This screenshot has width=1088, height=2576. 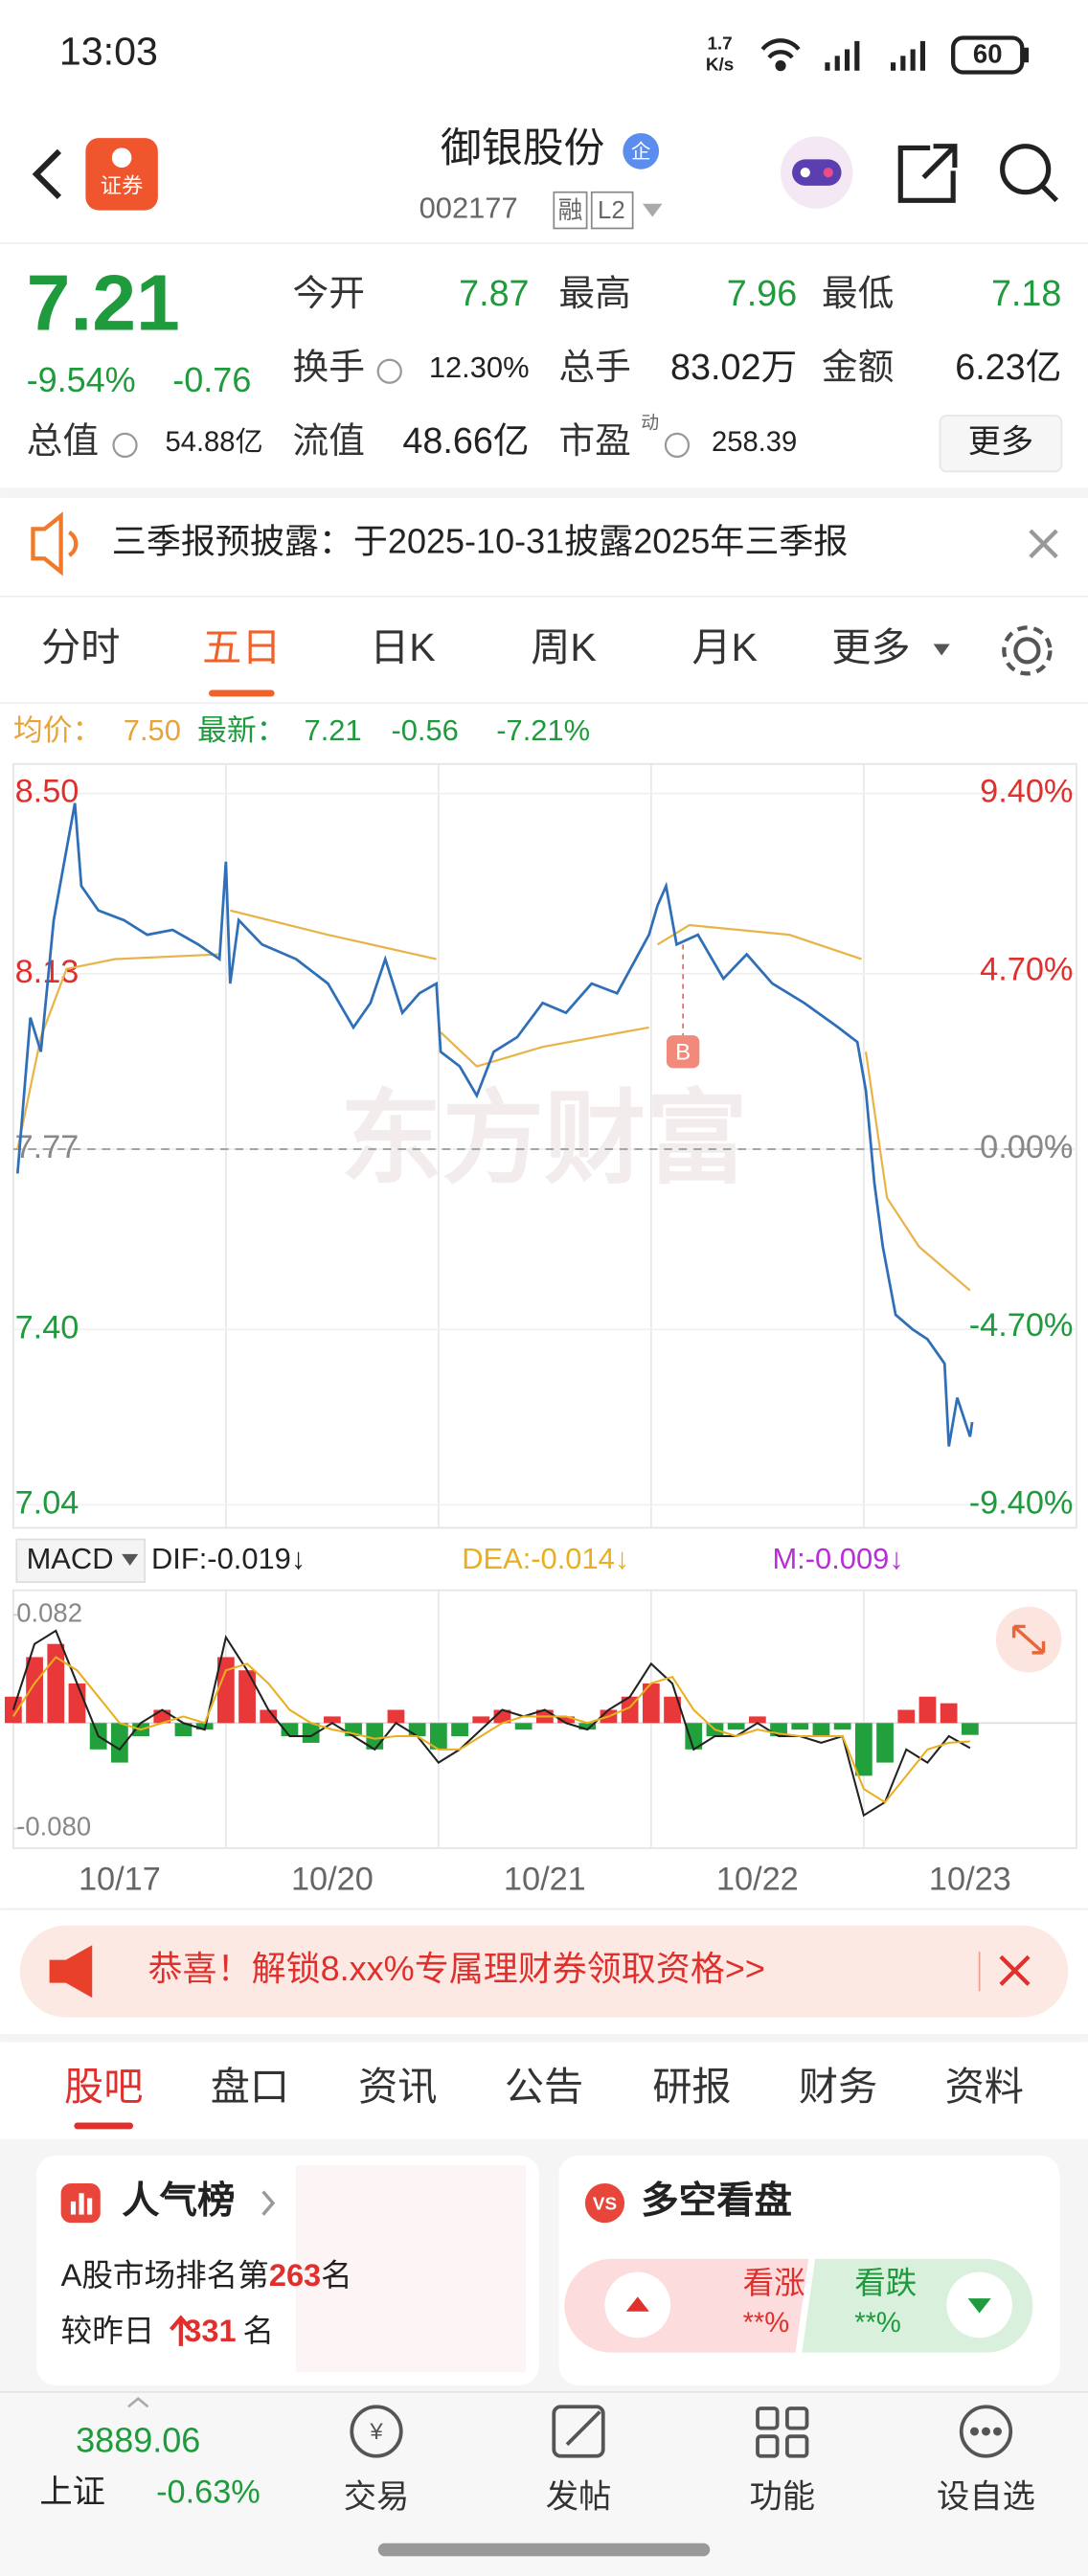 I want to click on y-tick-label: 8.50, so click(x=47, y=792).